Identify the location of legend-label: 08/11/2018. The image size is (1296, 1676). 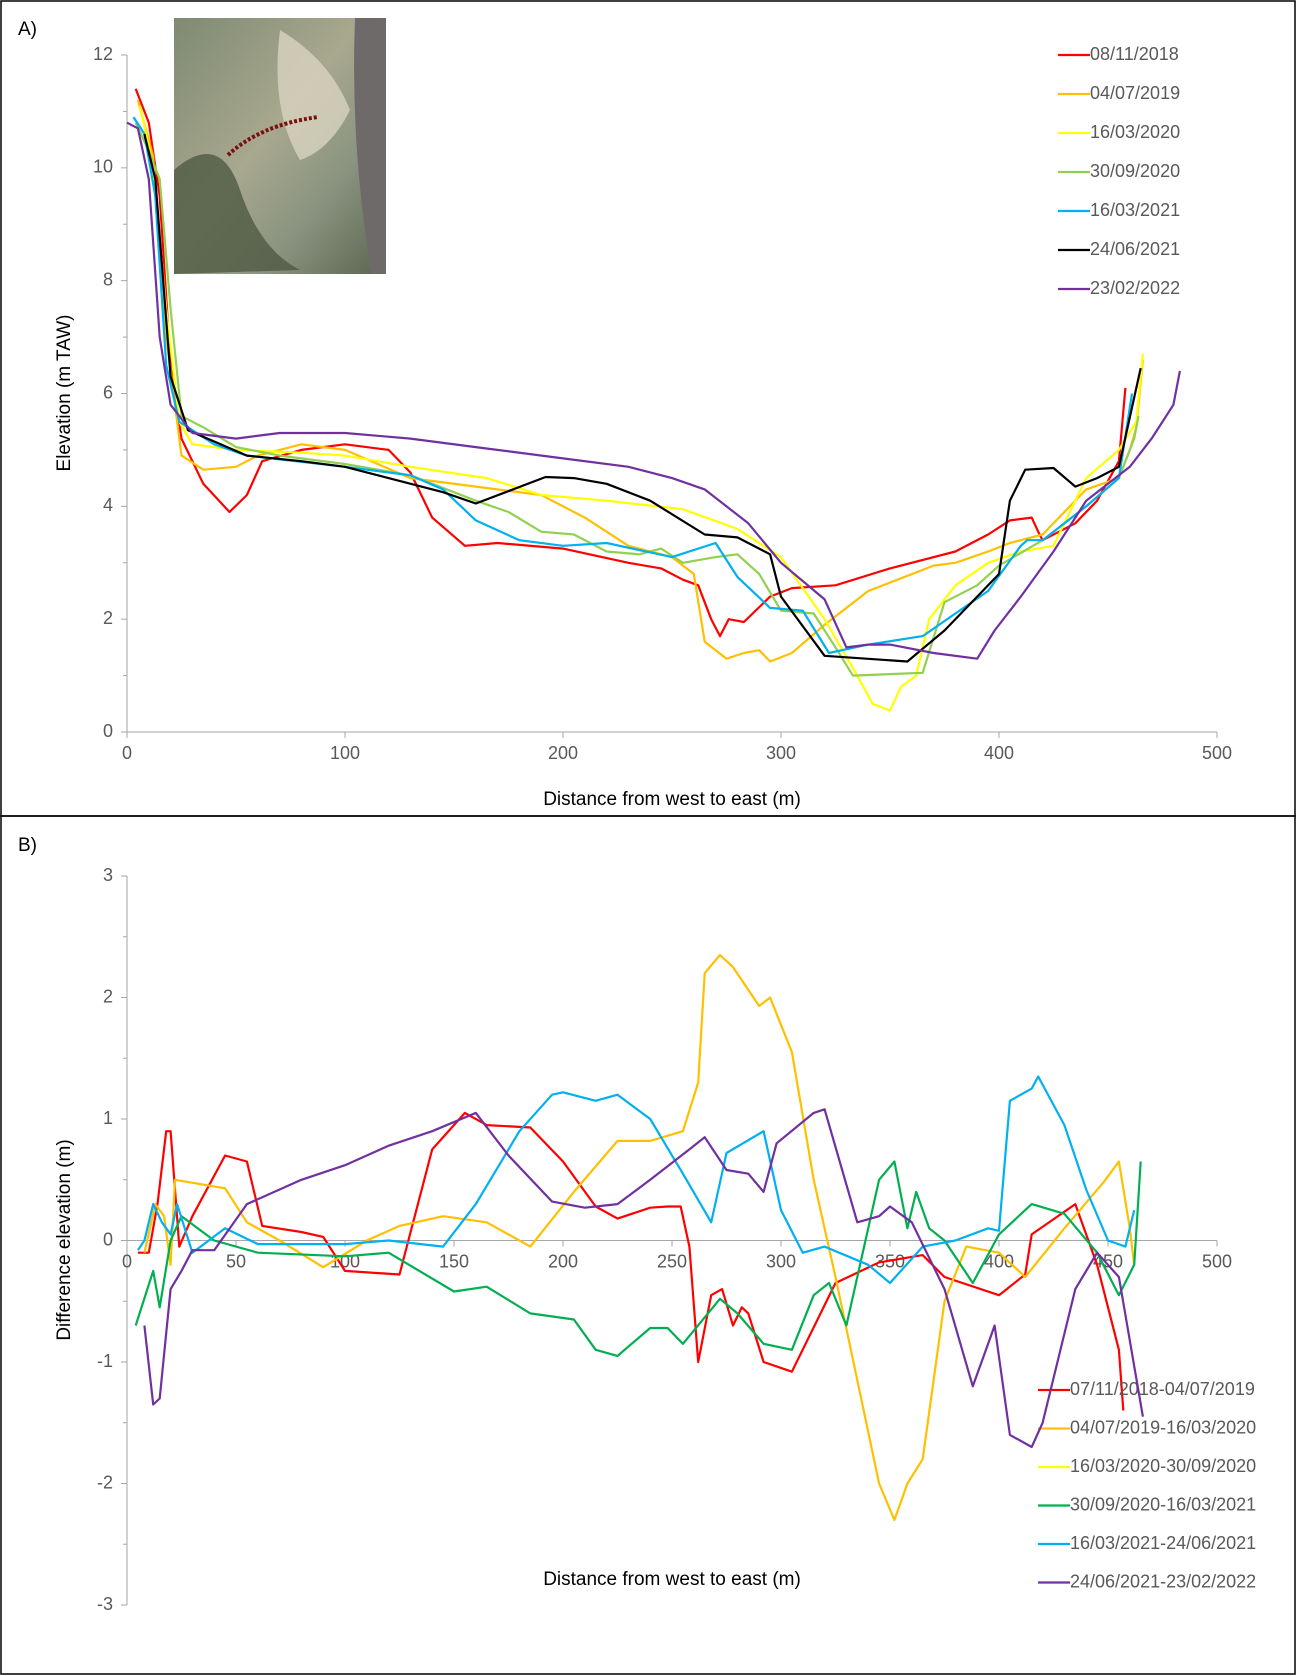
(1134, 54).